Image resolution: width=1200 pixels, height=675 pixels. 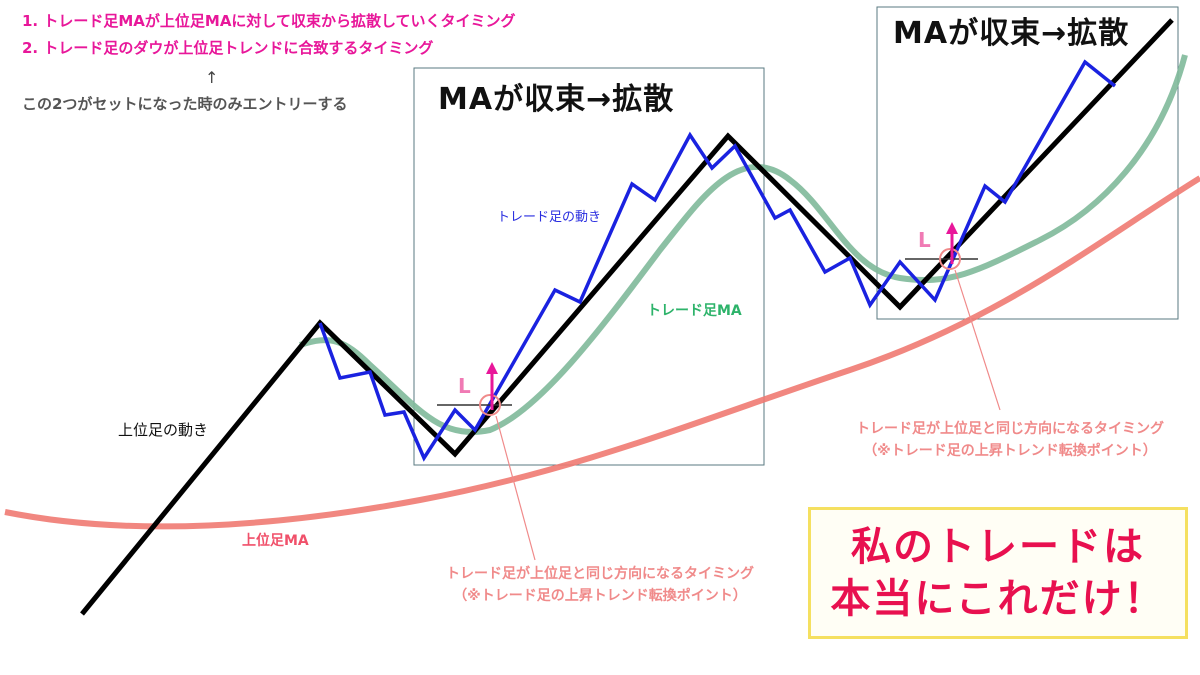 I want to click on promo-line-1: 私のトレードは, so click(x=998, y=547).